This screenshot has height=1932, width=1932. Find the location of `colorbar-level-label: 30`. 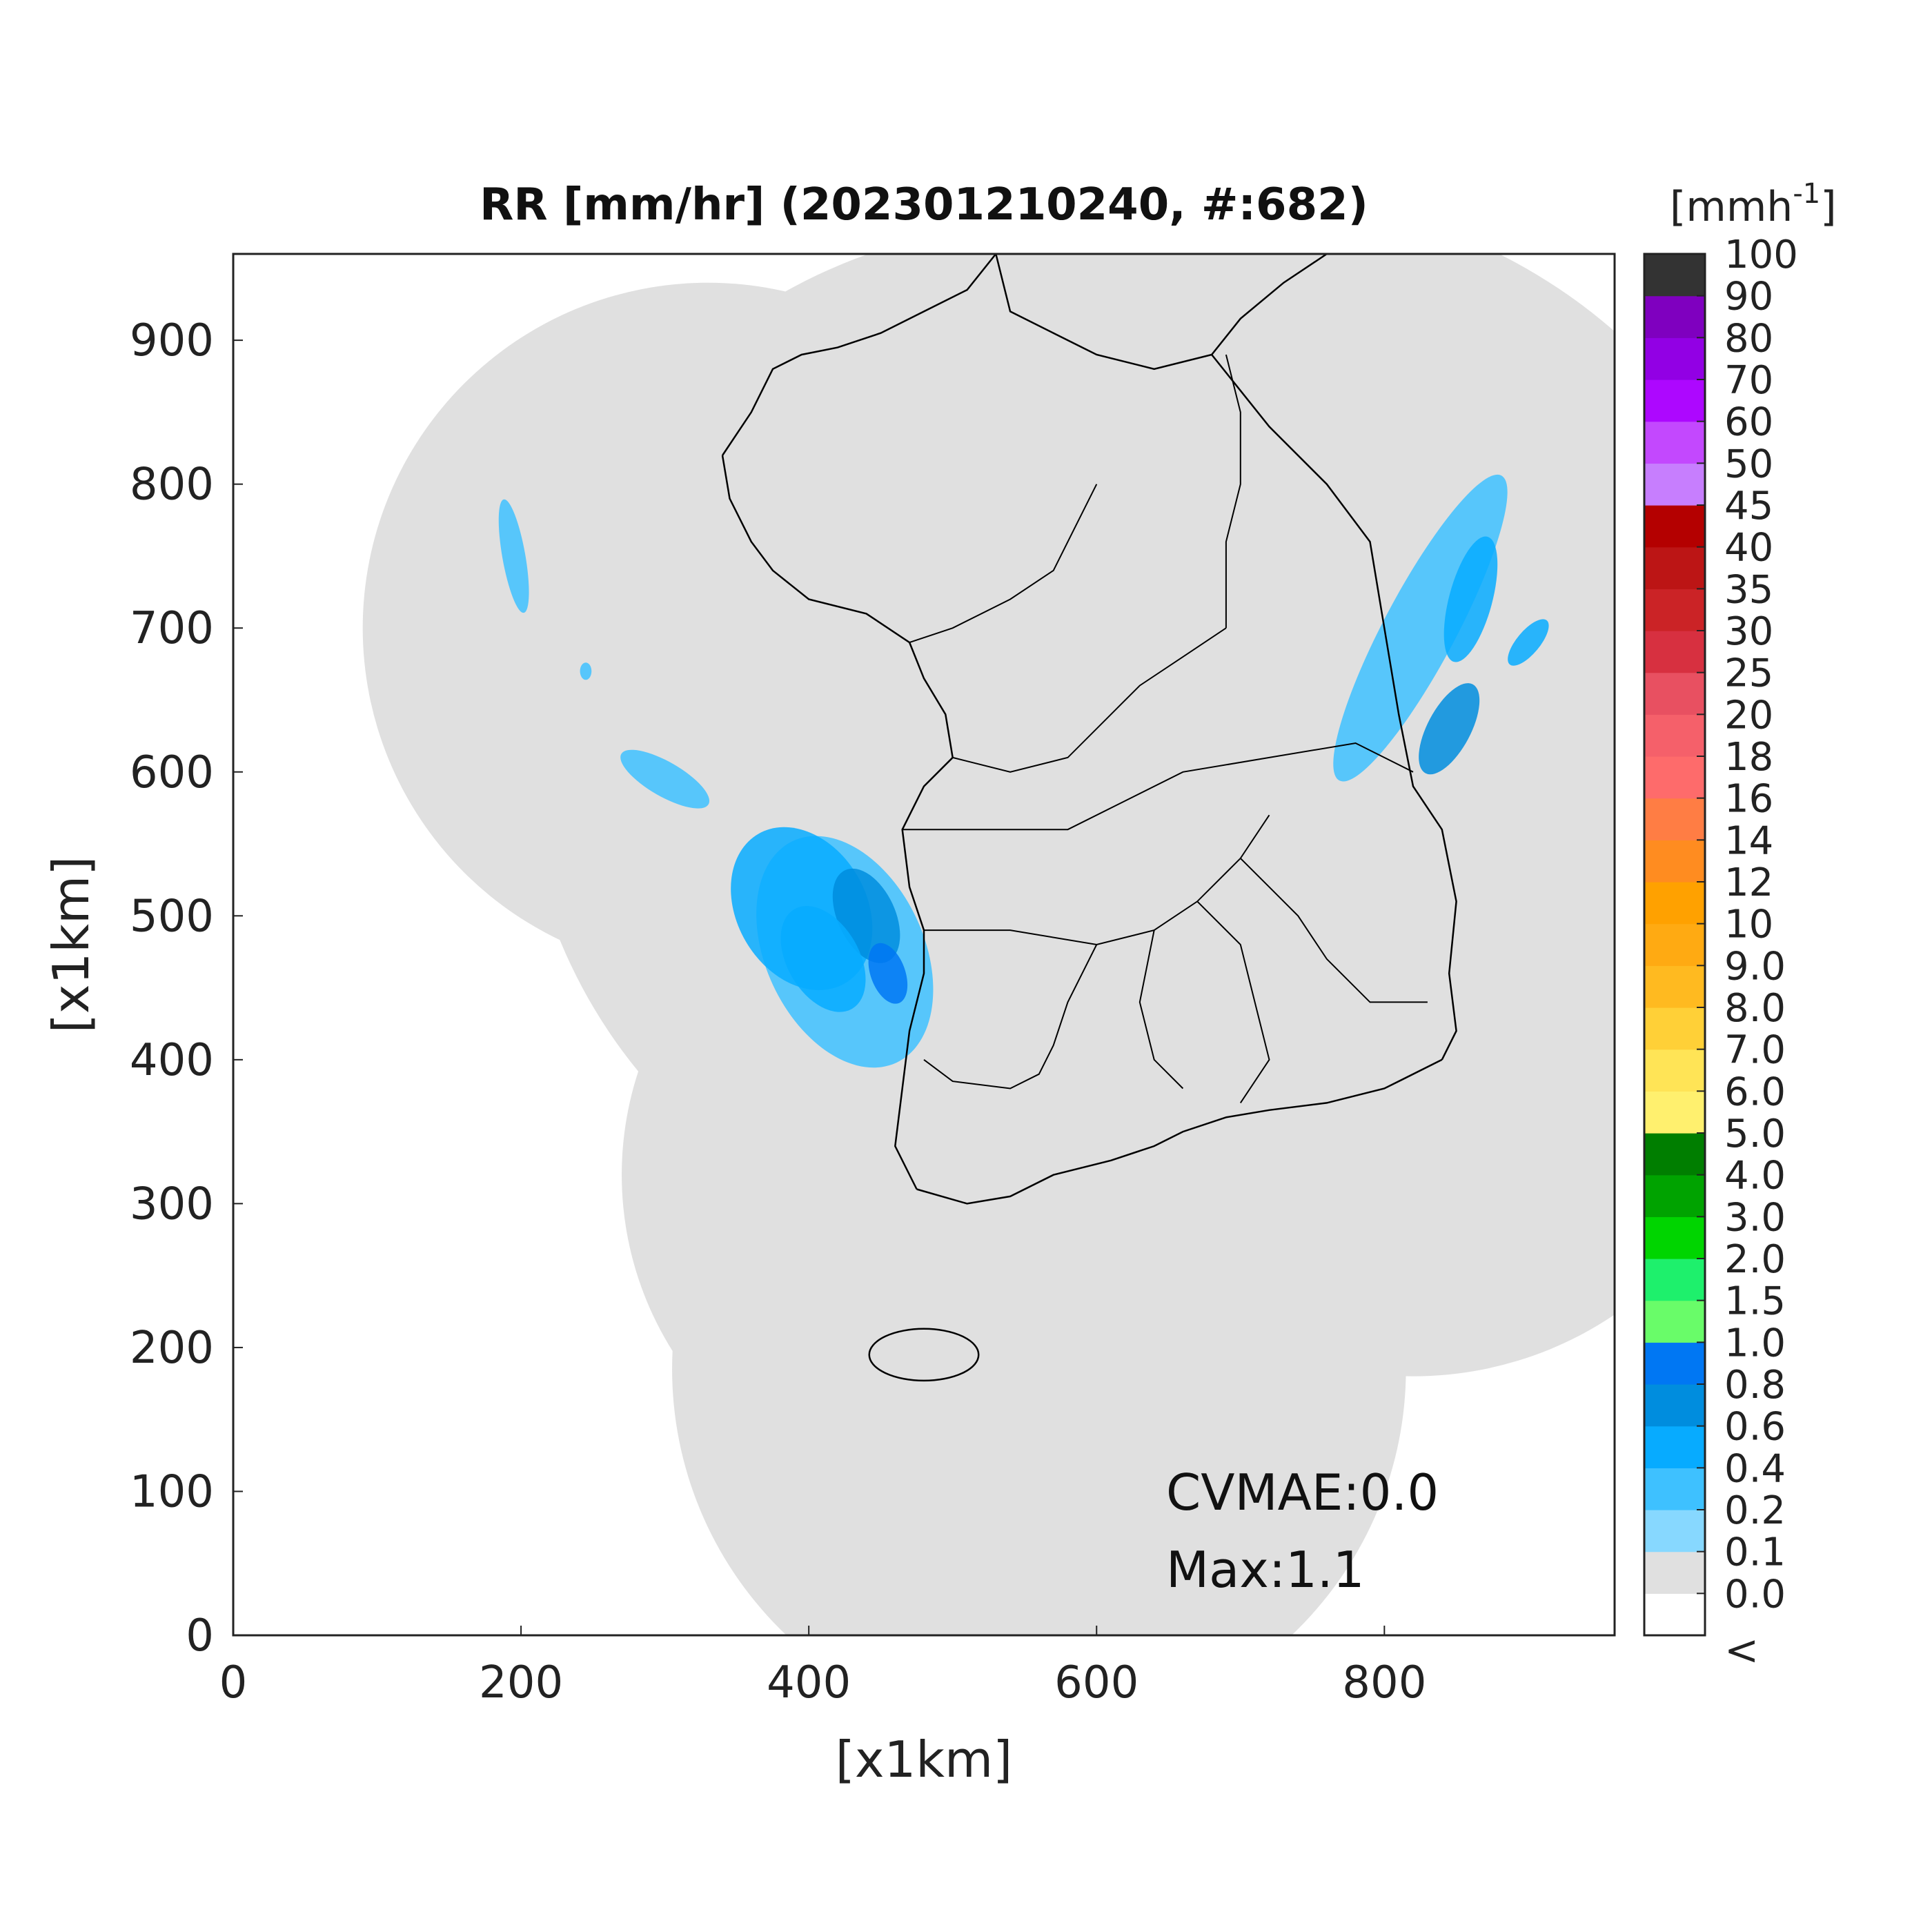

colorbar-level-label: 30 is located at coordinates (1748, 631).